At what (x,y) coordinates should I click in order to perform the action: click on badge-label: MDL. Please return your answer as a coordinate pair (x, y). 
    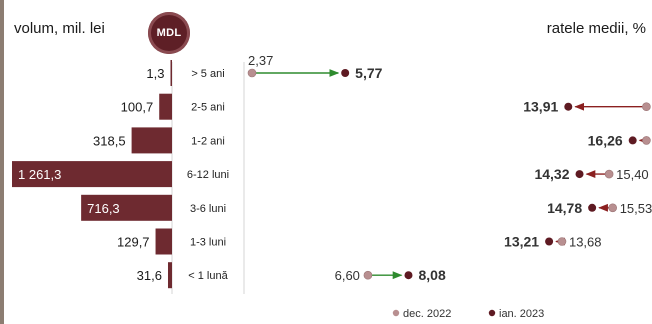
    Looking at the image, I should click on (169, 33).